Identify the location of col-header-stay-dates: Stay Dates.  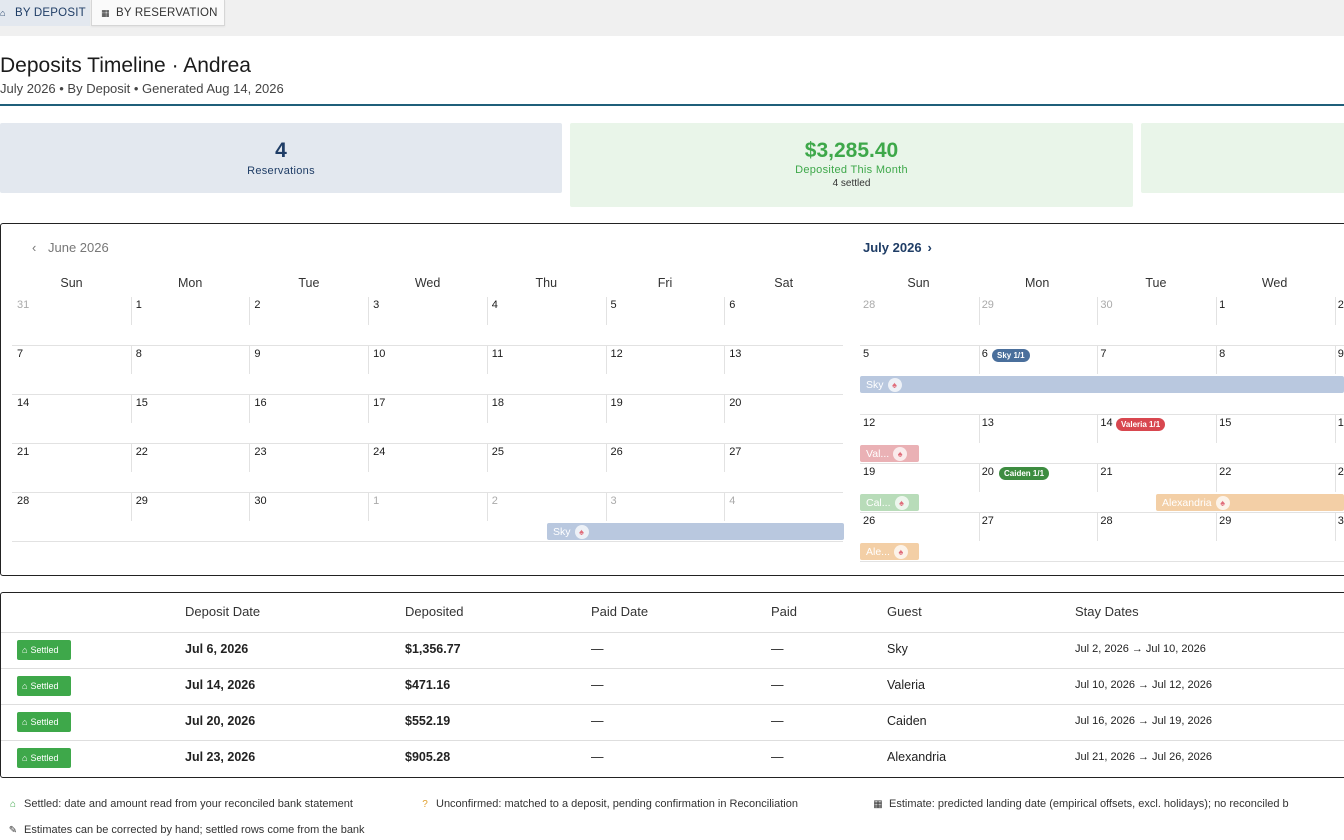
(1107, 611).